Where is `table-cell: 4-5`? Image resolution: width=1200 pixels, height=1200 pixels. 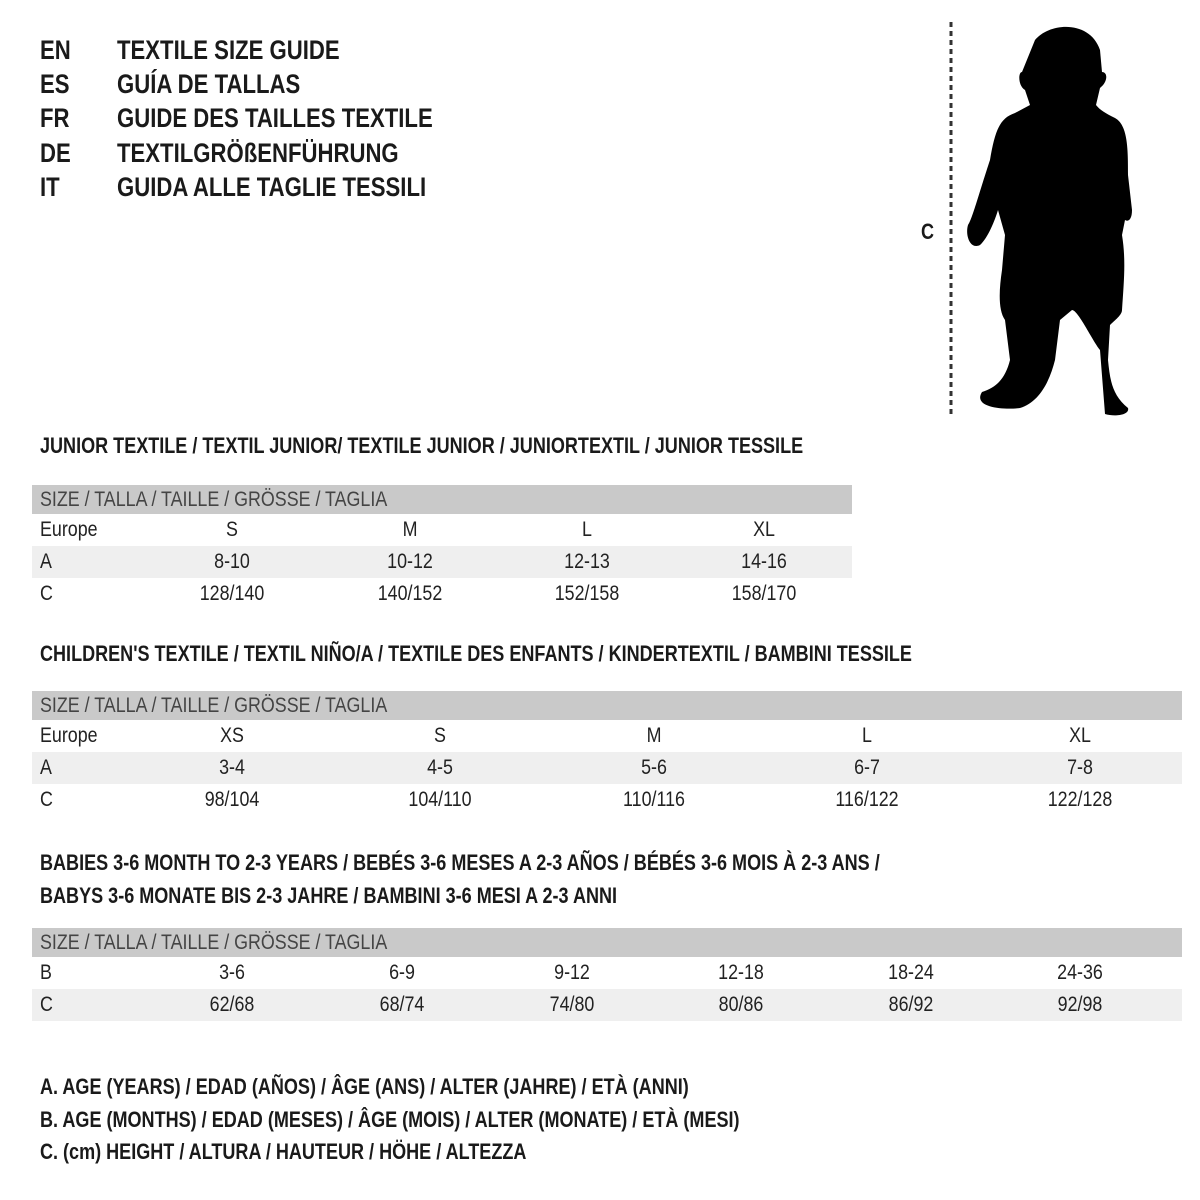 table-cell: 4-5 is located at coordinates (440, 767).